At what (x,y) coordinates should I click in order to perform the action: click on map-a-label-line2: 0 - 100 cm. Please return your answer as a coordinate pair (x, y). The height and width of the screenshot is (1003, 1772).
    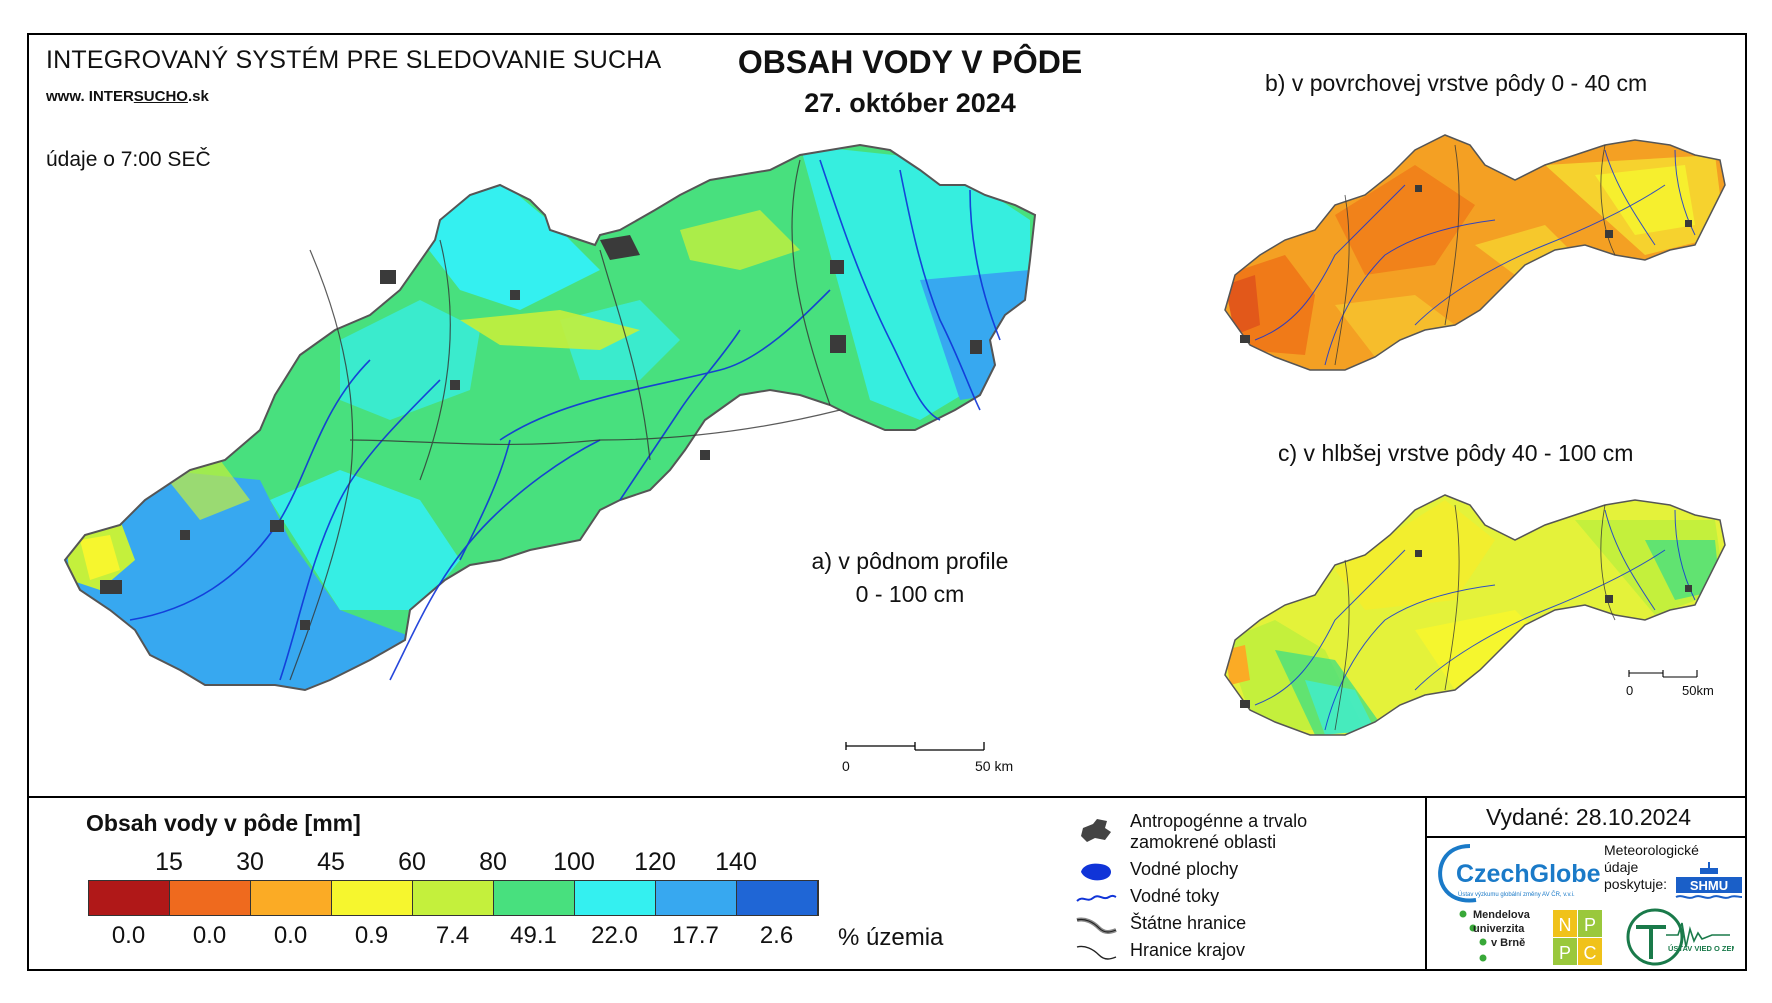
    Looking at the image, I should click on (910, 594).